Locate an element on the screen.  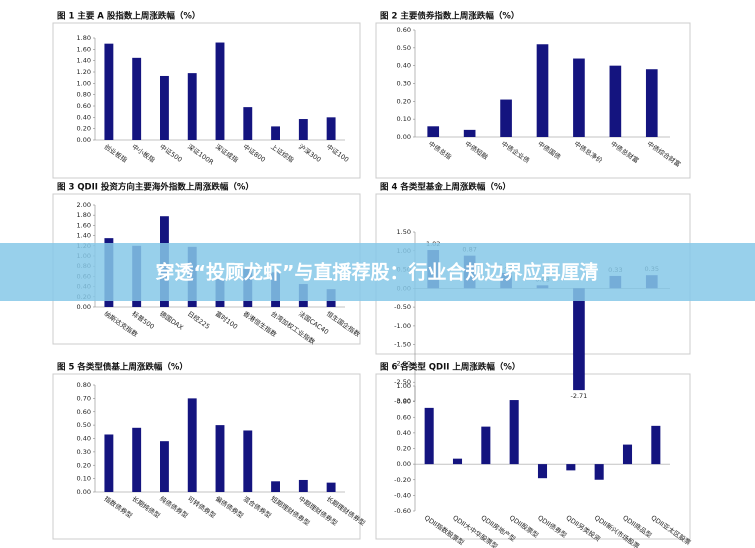
chart-title: 图 1 主要 A 股指数上周涨跌幅（%） is located at coordinates (128, 16).